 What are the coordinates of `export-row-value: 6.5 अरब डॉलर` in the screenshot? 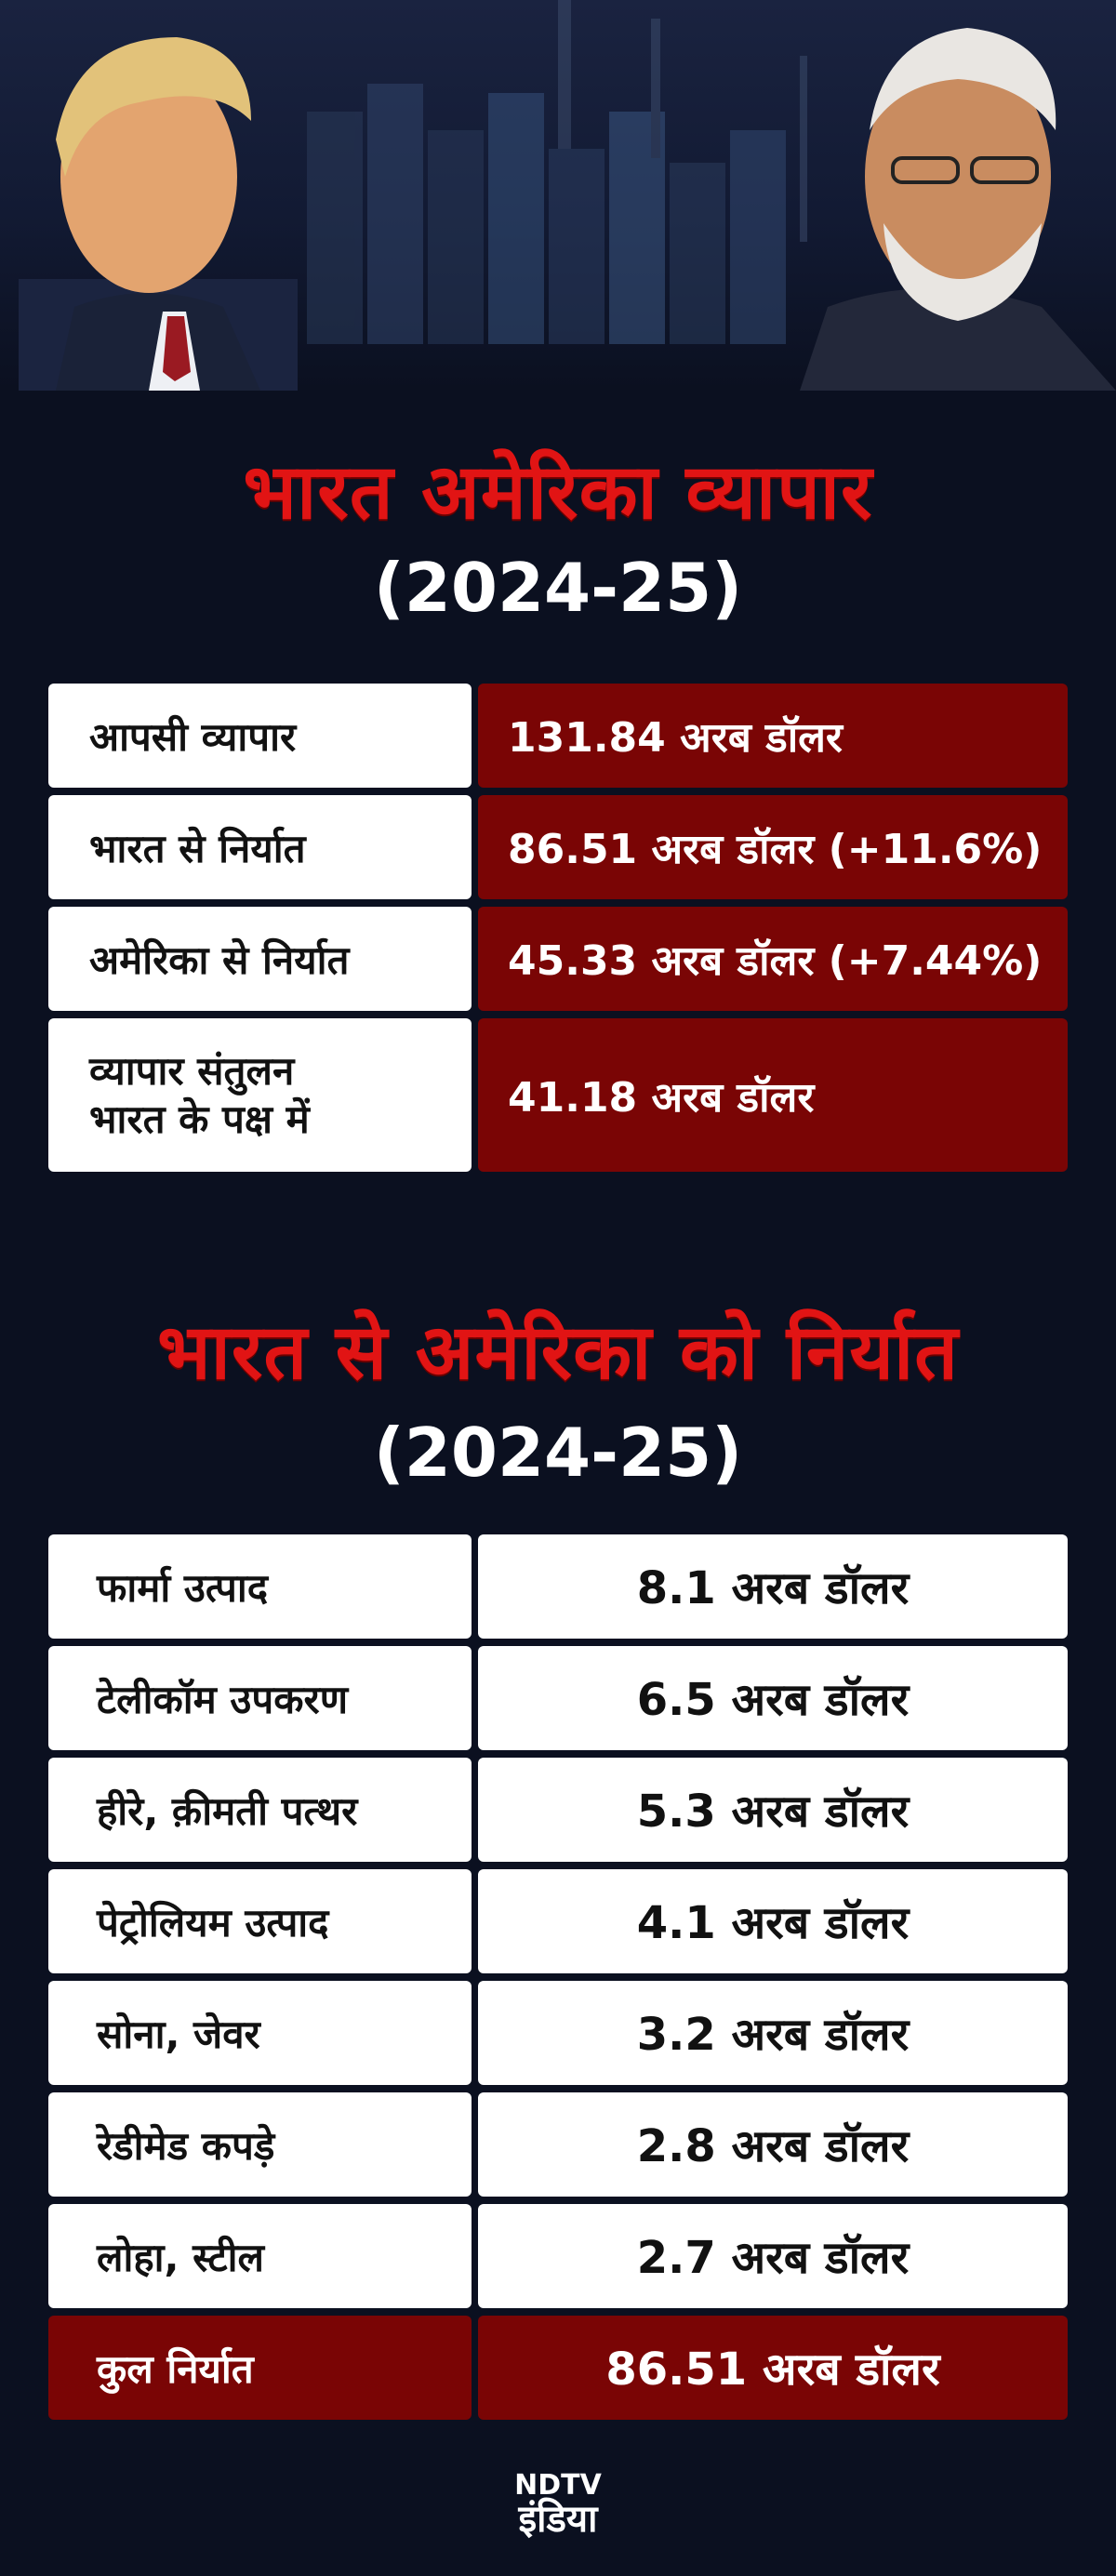 It's located at (773, 1698).